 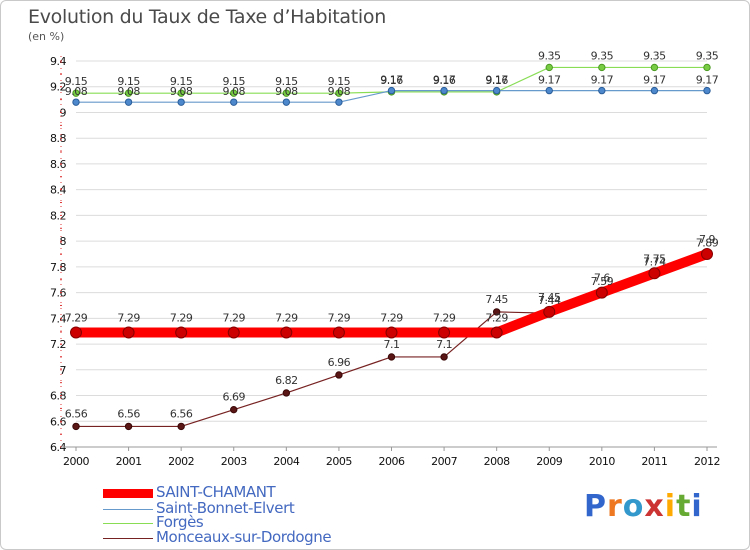 What do you see at coordinates (58, 447) in the screenshot?
I see `y-tick-label: 6.4` at bounding box center [58, 447].